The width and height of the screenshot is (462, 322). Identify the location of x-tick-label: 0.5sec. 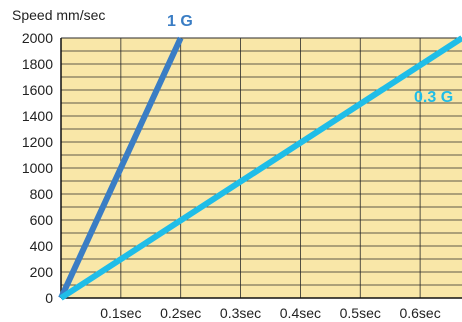
(360, 313).